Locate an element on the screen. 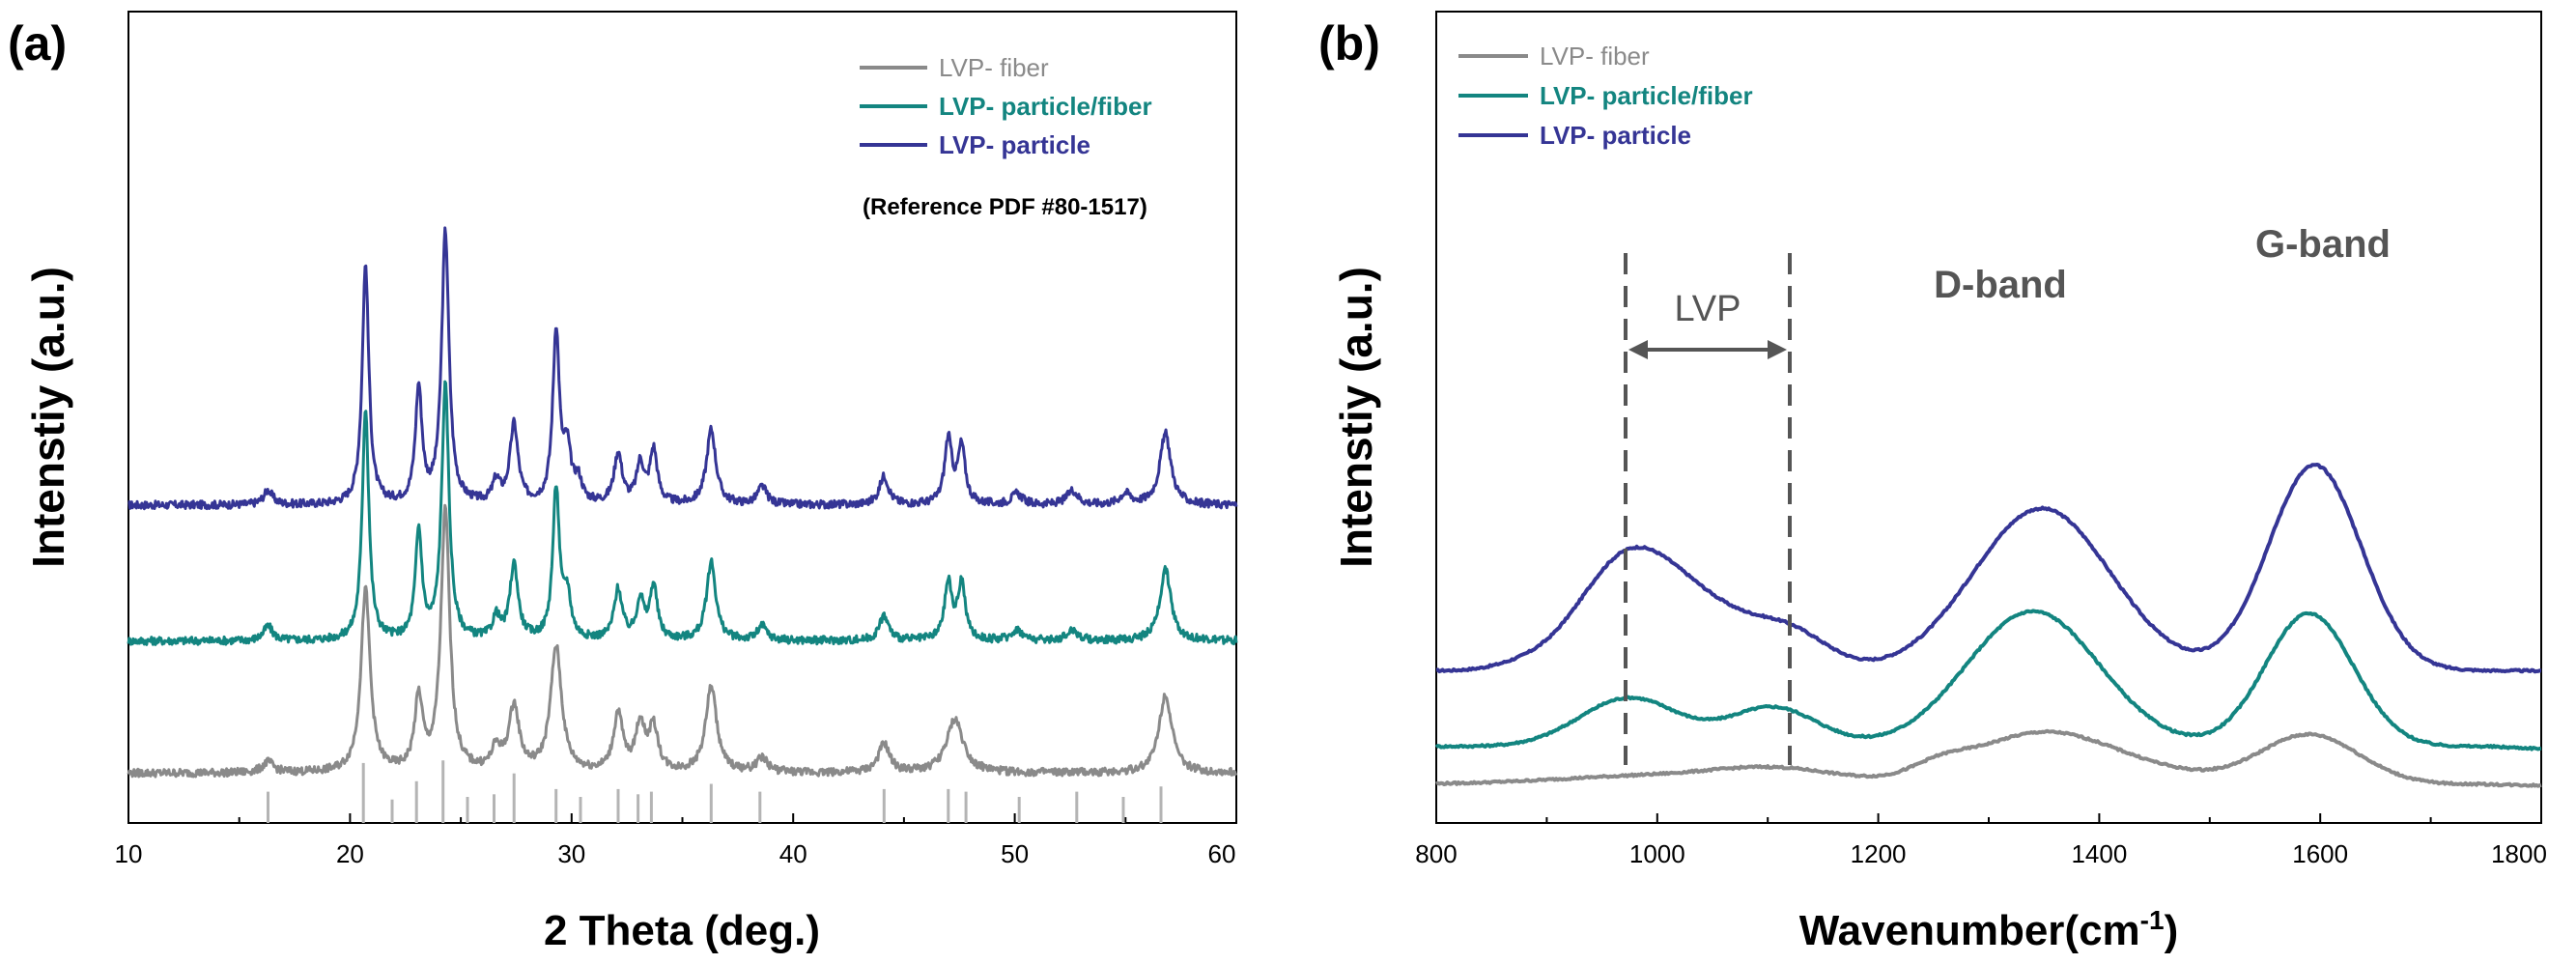  panel-b-legend-label-particle: LVP- particle is located at coordinates (1615, 136).